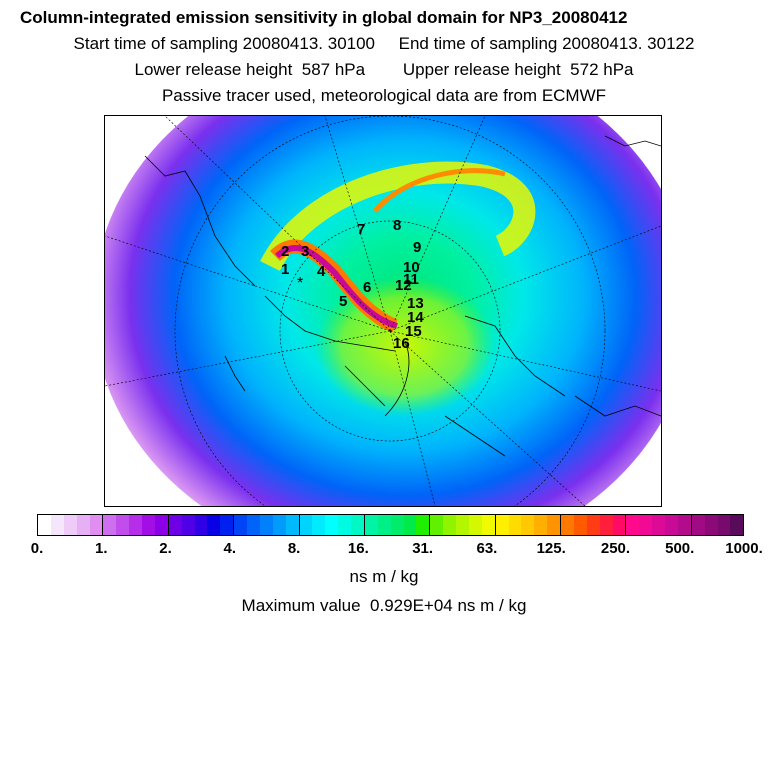 Image resolution: width=768 pixels, height=768 pixels. Describe the element at coordinates (615, 548) in the screenshot. I see `colorbar-tick-label: 250.` at that location.